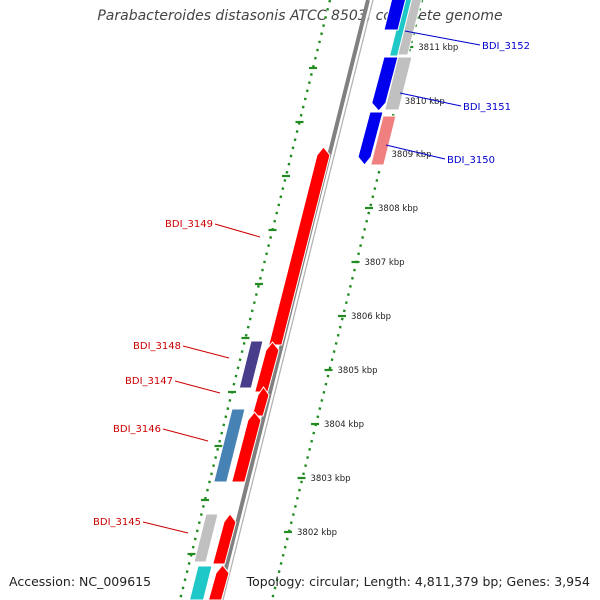 The image size is (600, 600). Describe the element at coordinates (149, 381) in the screenshot. I see `gene-label: BDI_3147` at that location.